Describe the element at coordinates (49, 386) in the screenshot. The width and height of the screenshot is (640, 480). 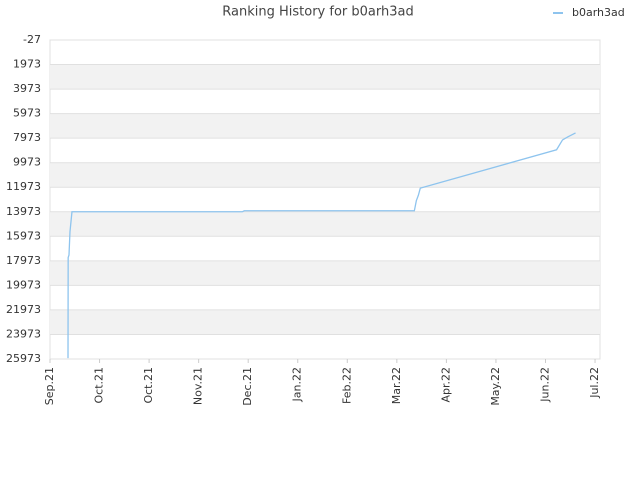
I see `x-tick-label: Sep.21` at that location.